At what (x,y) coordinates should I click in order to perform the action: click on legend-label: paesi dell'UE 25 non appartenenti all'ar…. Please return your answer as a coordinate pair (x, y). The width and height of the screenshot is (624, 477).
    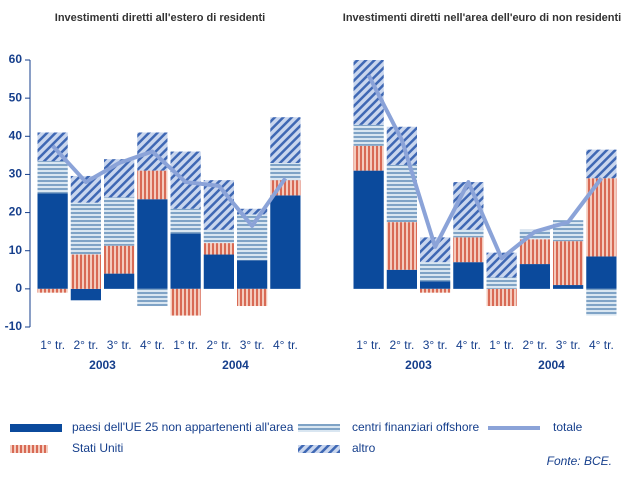
    Looking at the image, I should click on (183, 427).